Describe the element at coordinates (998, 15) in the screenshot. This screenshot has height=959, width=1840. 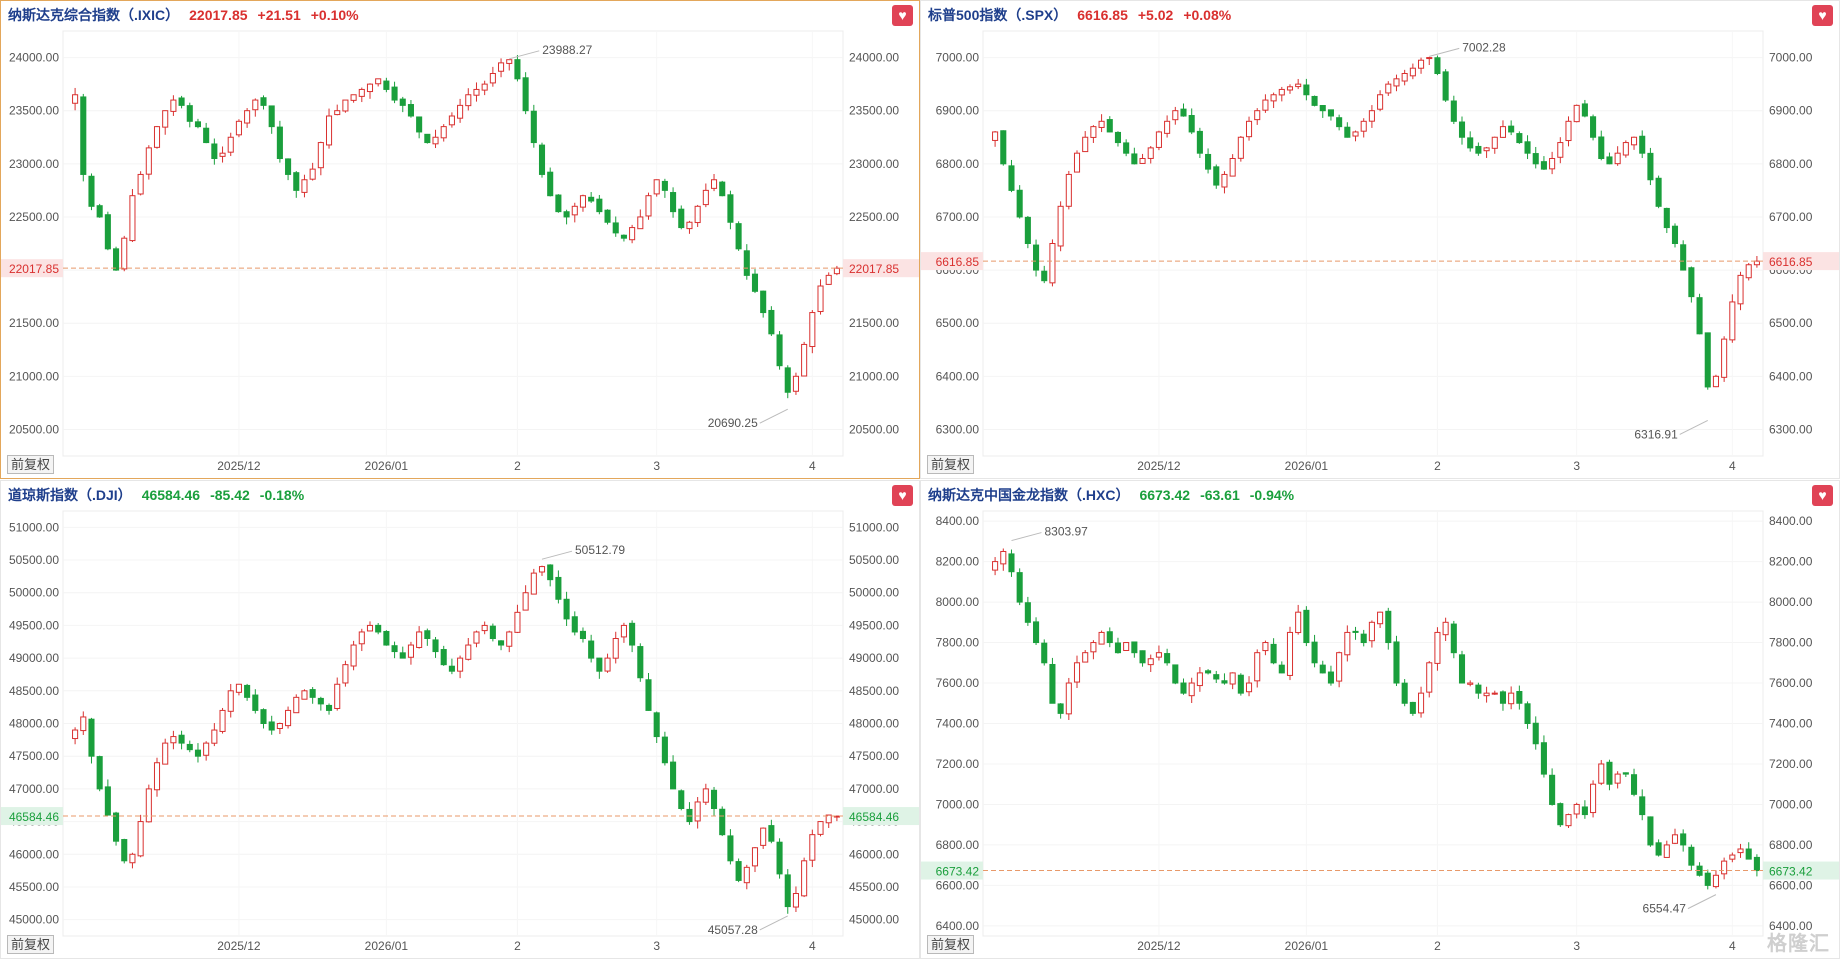
I see `index-name: 标普500指数（.SPX）` at that location.